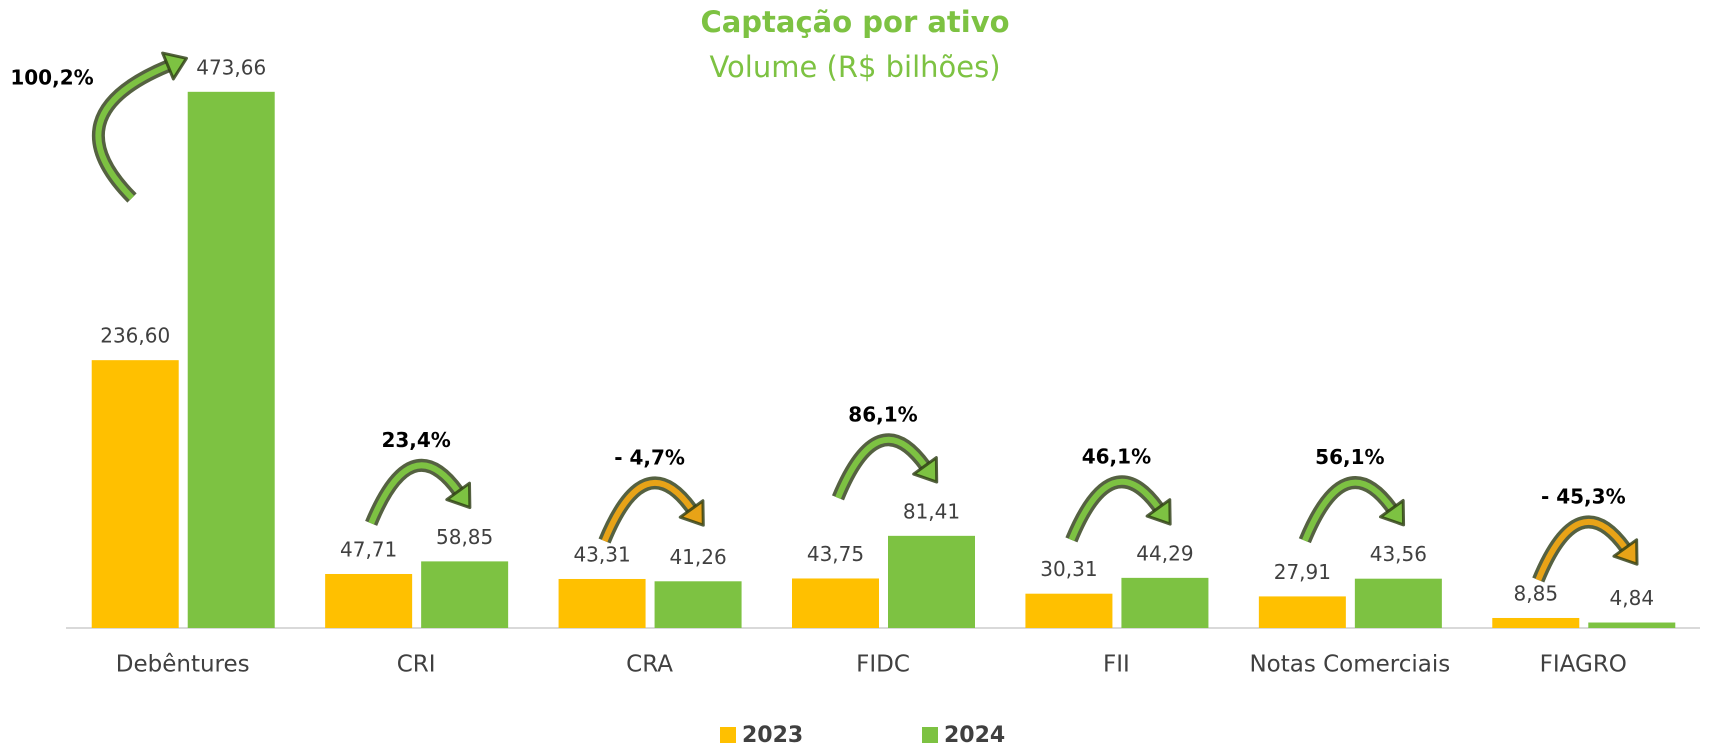  I want to click on annotation: 86,1%, so click(882, 414).